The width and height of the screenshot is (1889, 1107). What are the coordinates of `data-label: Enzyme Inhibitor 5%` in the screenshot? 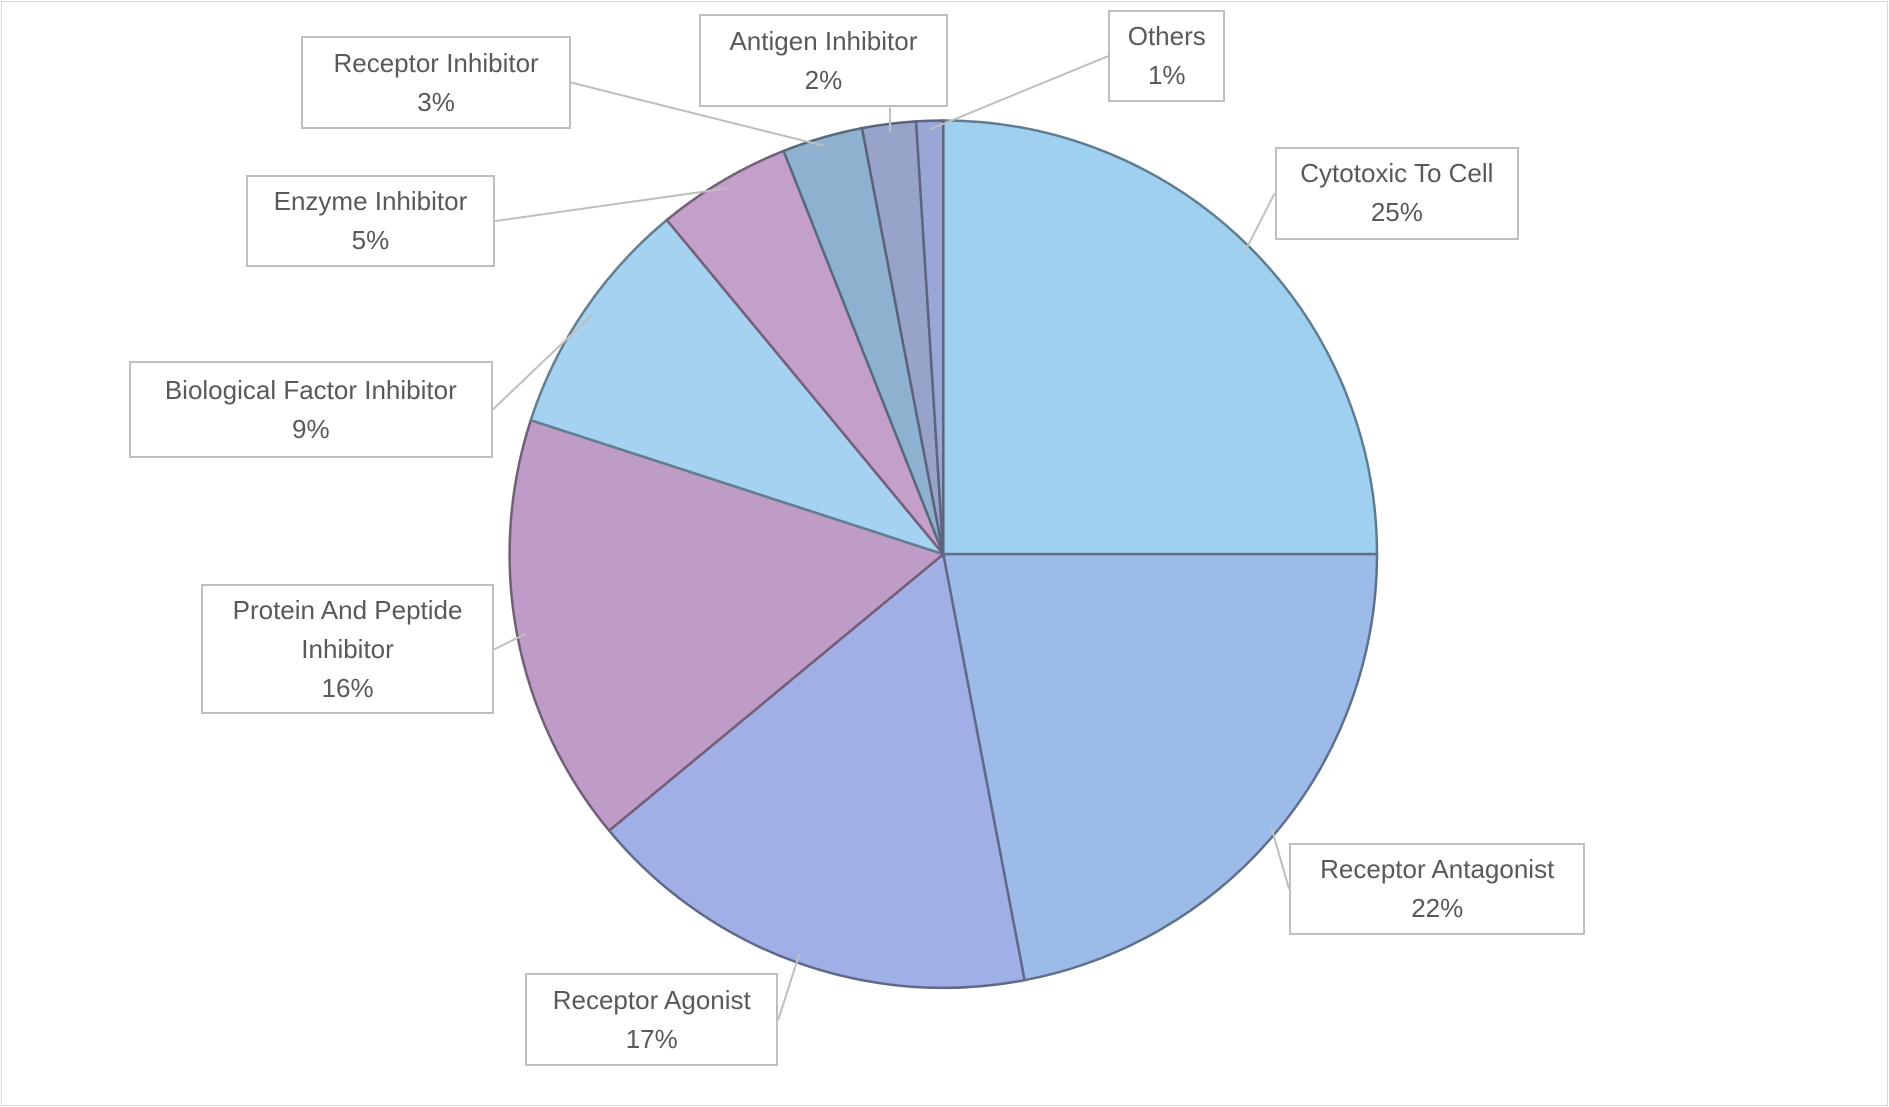 It's located at (370, 221).